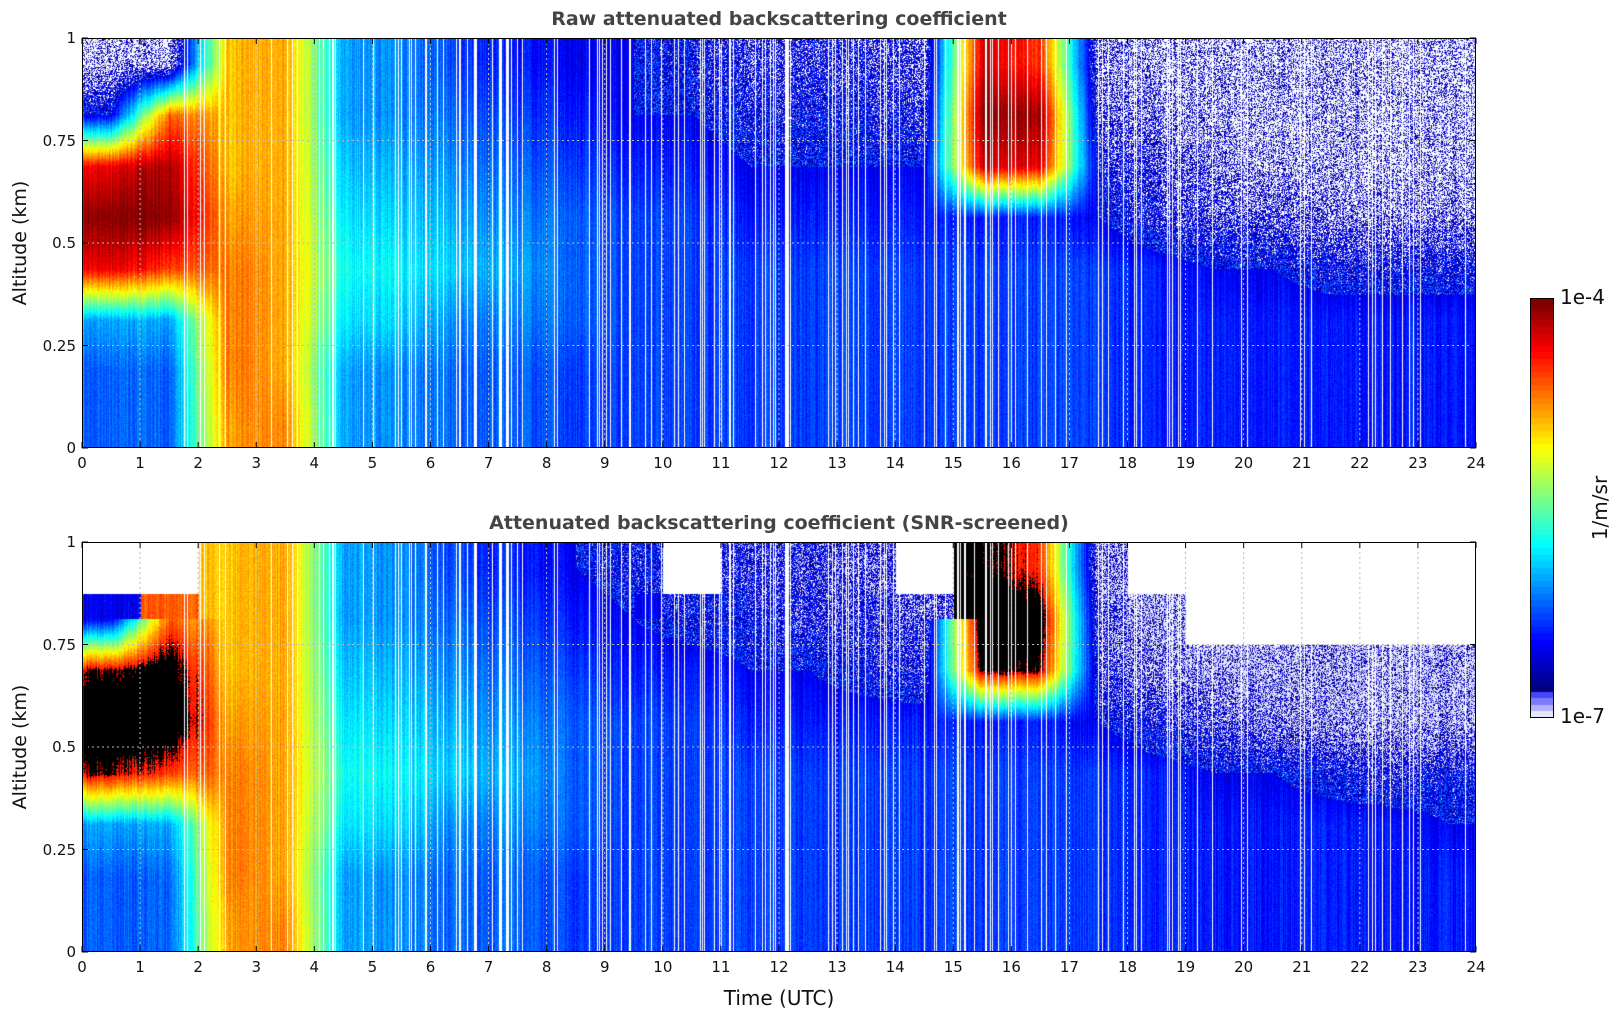 This screenshot has height=1020, width=1621. What do you see at coordinates (1582, 716) in the screenshot?
I see `colorbar-min-label: 1e-7` at bounding box center [1582, 716].